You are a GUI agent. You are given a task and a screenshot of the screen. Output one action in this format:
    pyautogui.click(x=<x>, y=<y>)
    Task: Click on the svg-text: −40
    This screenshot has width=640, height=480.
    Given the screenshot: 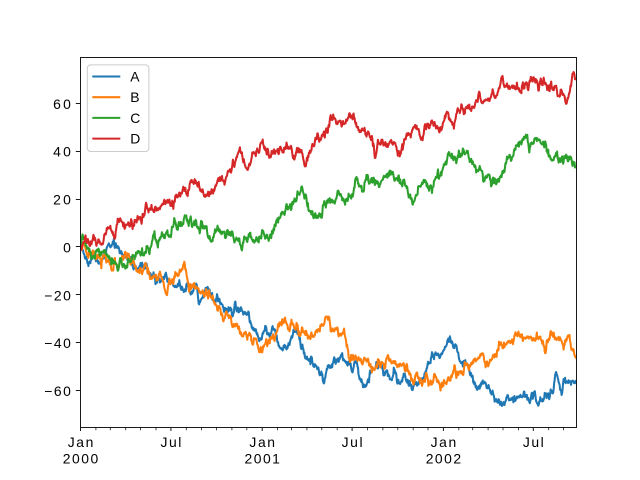 What is the action you would take?
    pyautogui.click(x=57, y=343)
    